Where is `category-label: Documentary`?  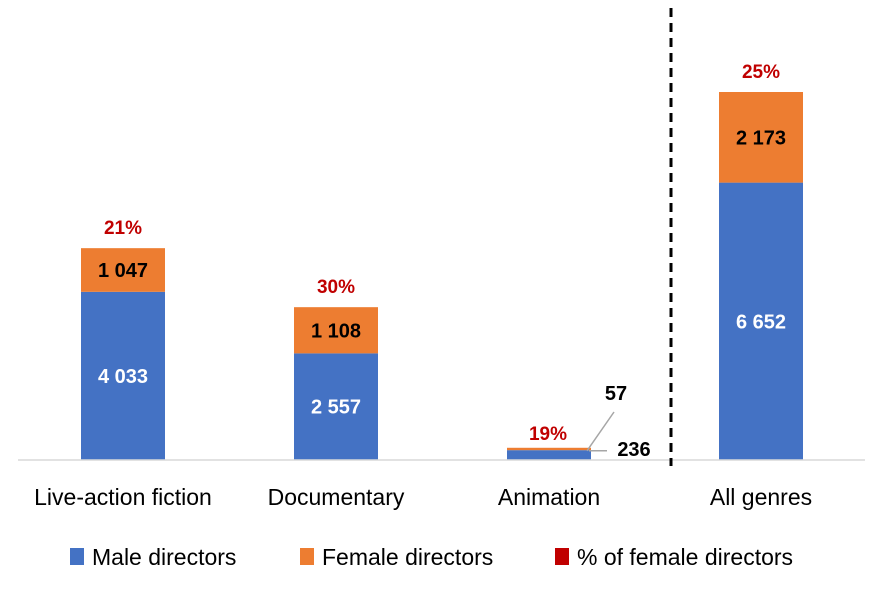
category-label: Documentary is located at coordinates (336, 497).